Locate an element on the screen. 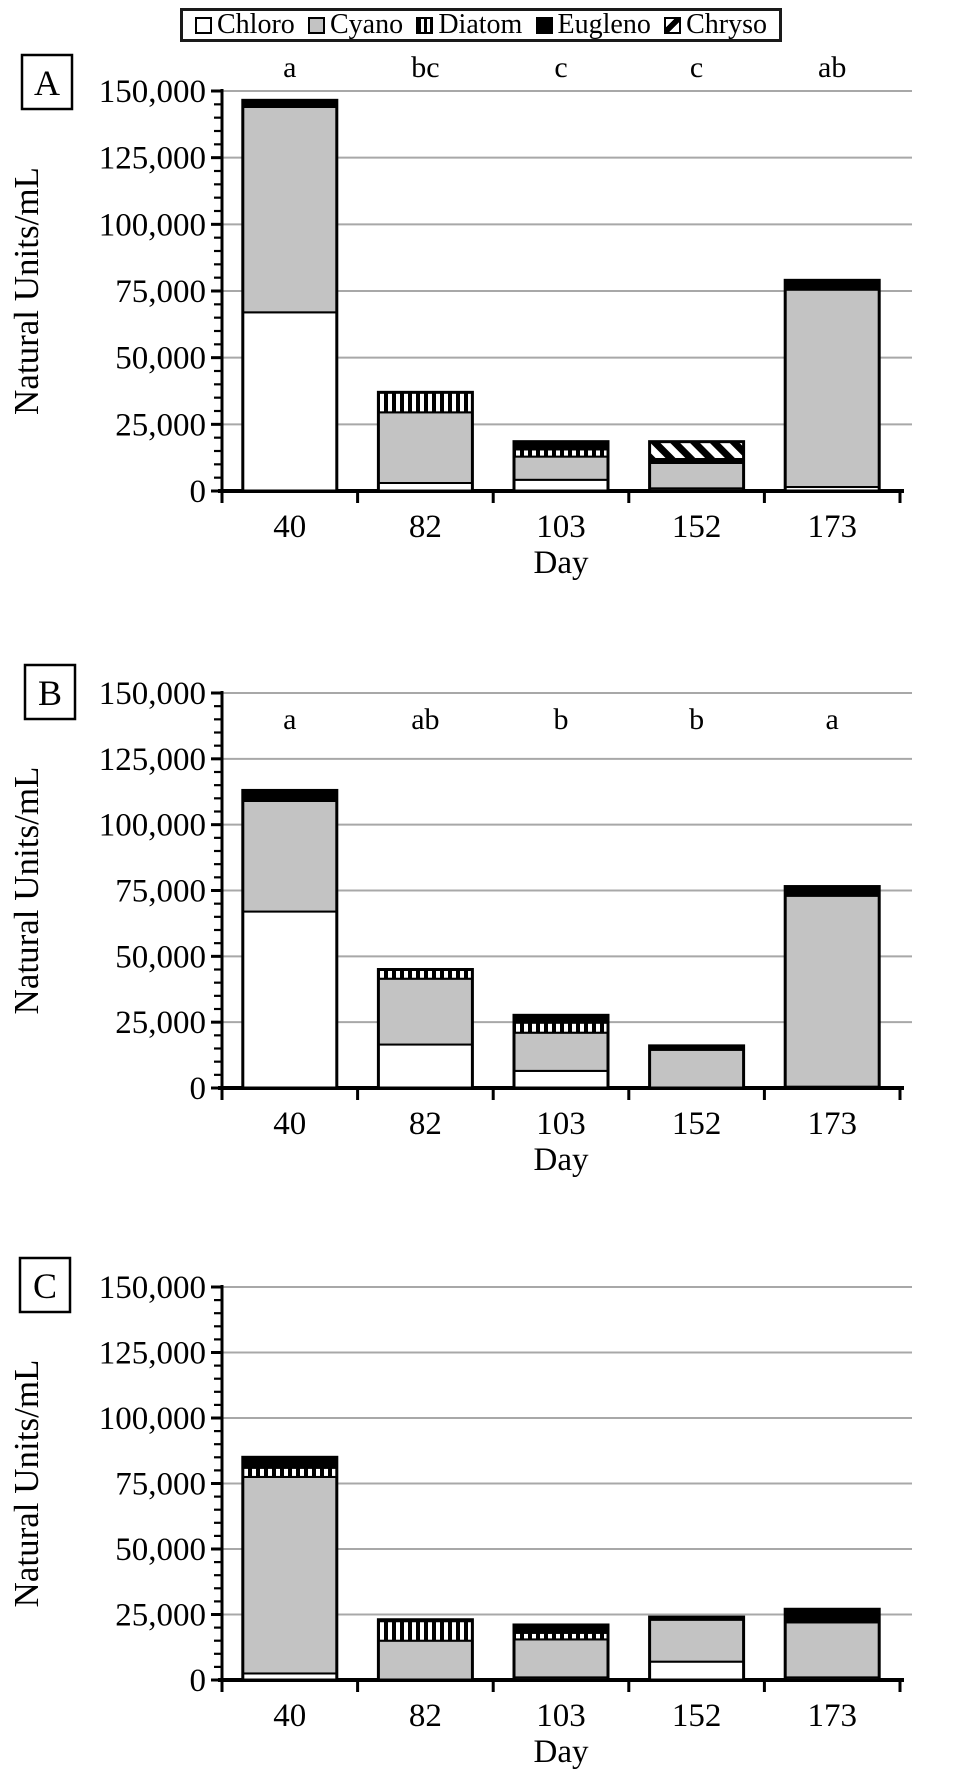 This screenshot has width=960, height=1786. legend-item-chryso: Chryso is located at coordinates (715, 25).